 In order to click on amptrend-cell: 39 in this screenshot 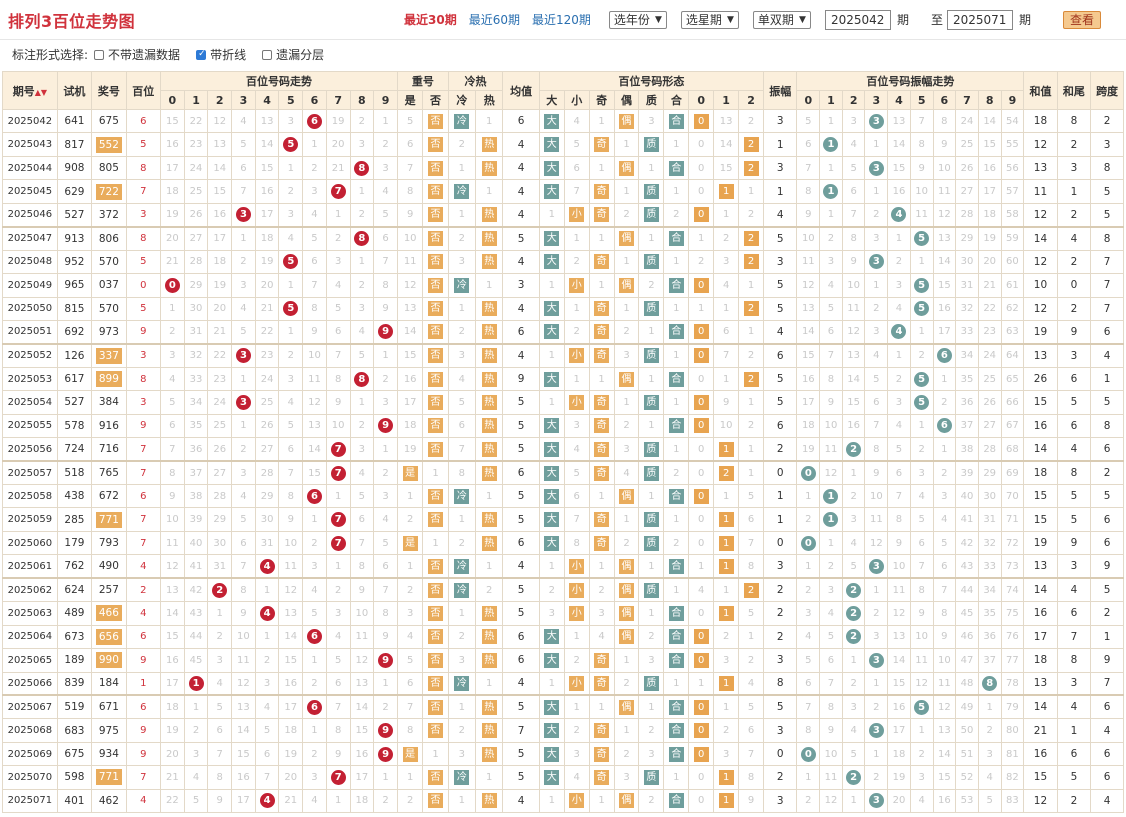, I will do `click(967, 473)`.